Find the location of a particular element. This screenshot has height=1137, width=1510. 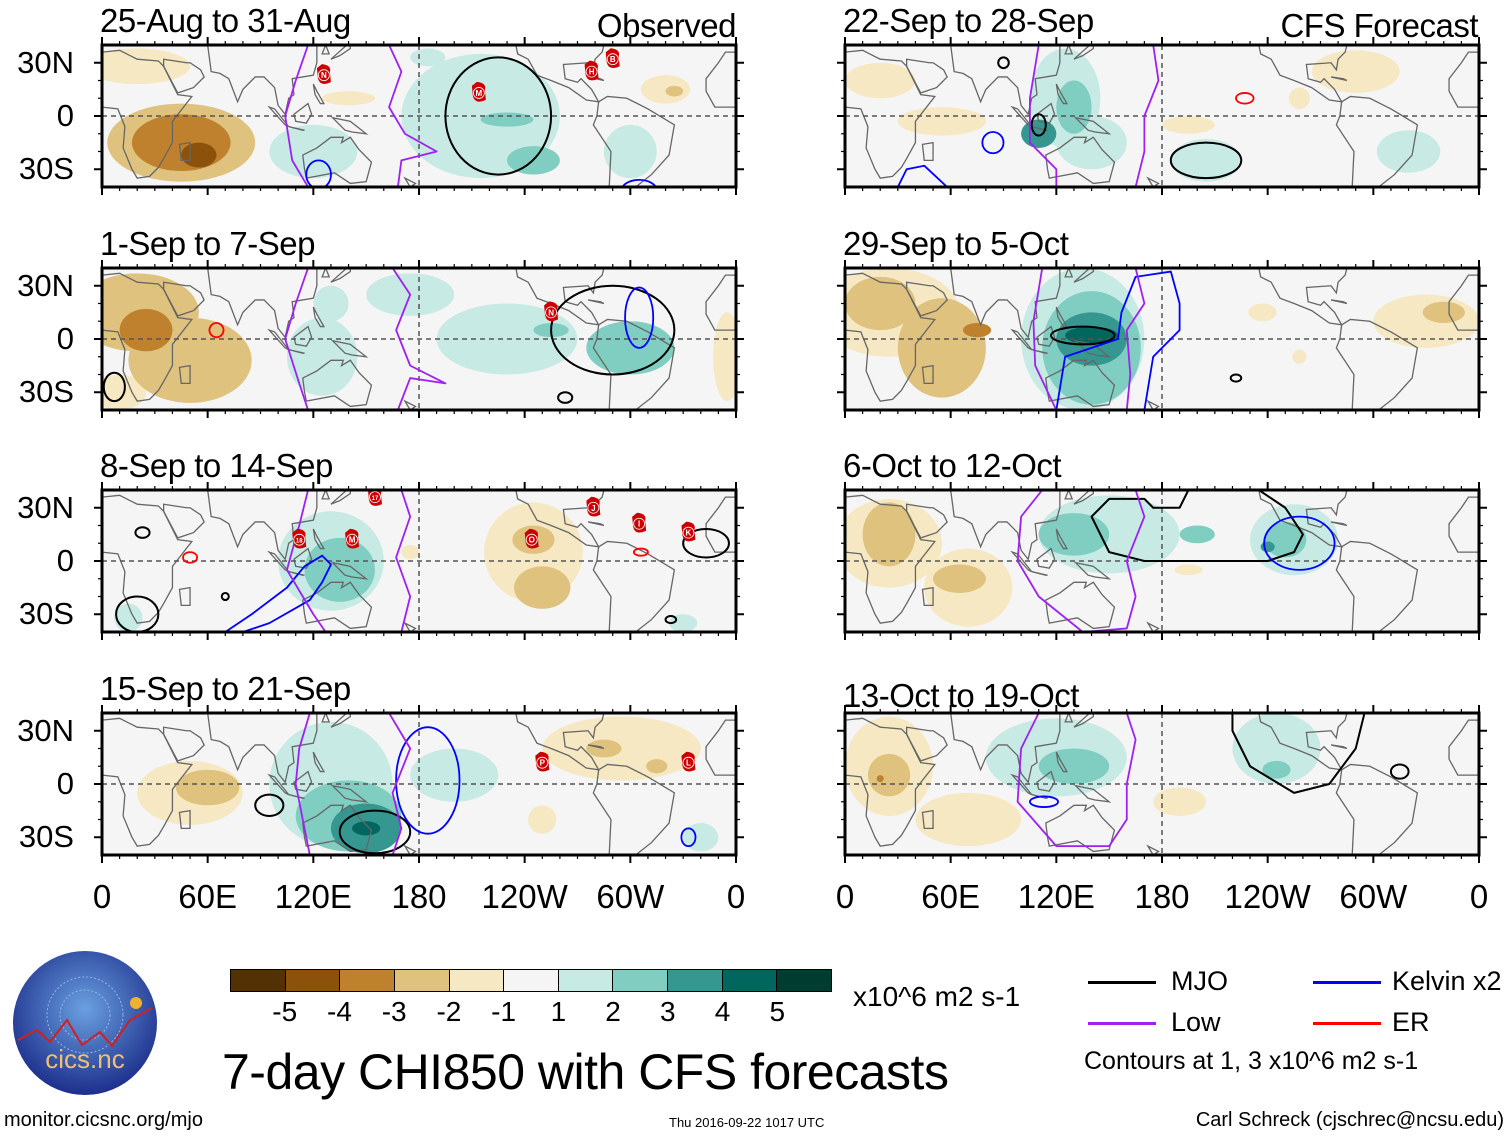

map-panel: N is located at coordinates (419, 339).